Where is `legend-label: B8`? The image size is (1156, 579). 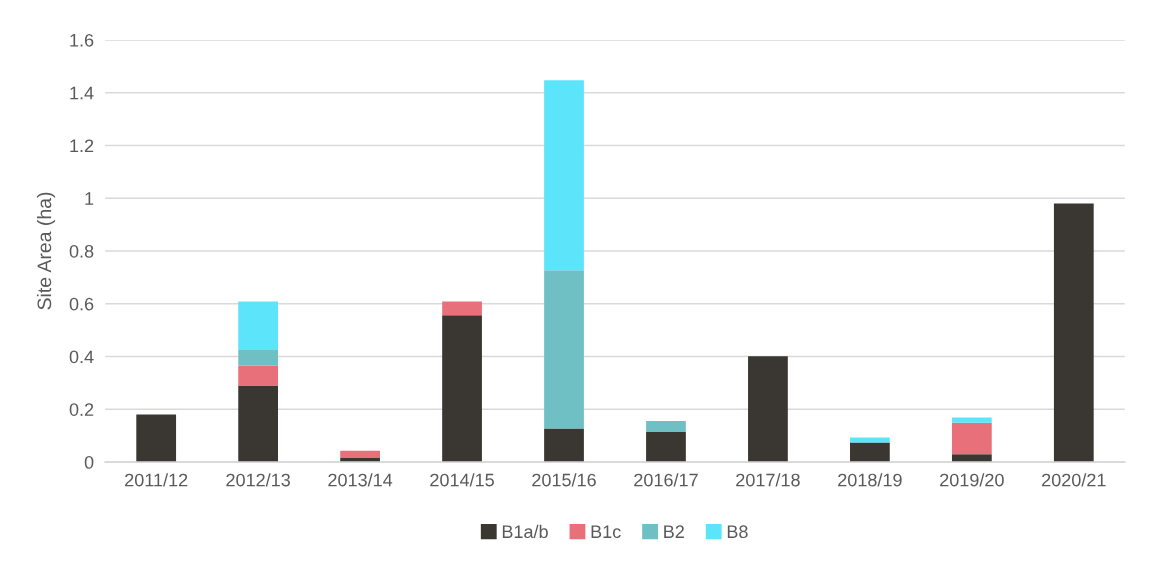 legend-label: B8 is located at coordinates (737, 532).